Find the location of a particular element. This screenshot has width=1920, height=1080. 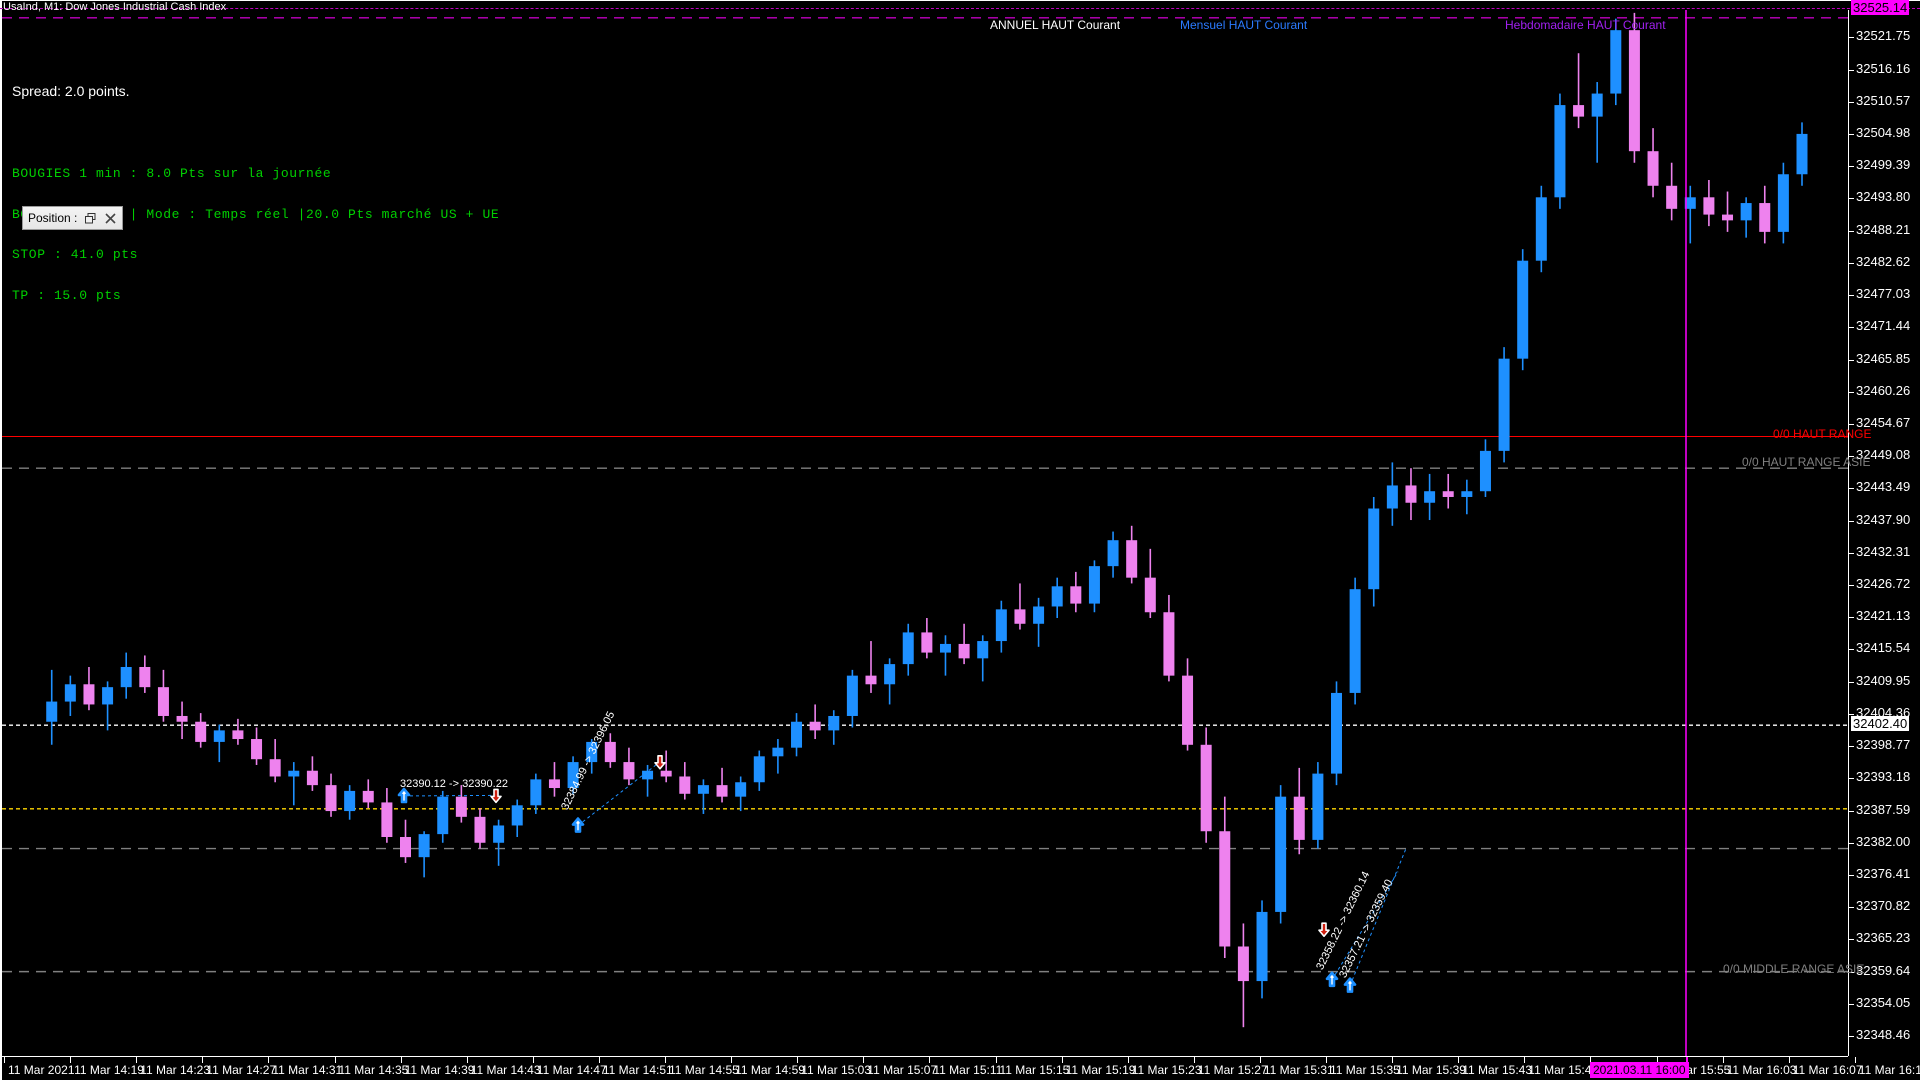

ea-line-4: TP : 15.0 pts is located at coordinates (67, 295).